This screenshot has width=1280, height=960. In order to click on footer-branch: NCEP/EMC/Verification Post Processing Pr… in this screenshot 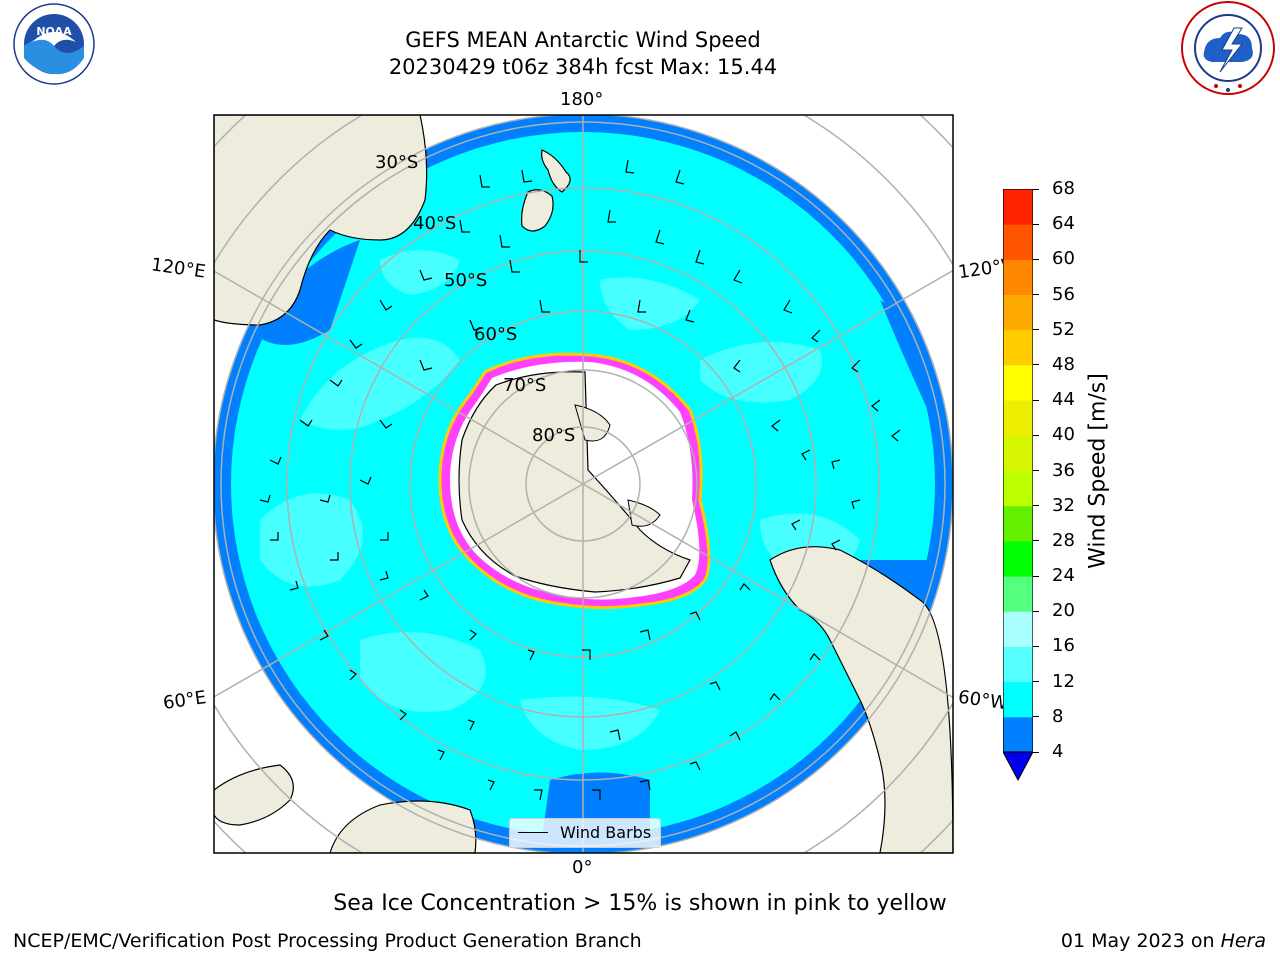, I will do `click(327, 941)`.